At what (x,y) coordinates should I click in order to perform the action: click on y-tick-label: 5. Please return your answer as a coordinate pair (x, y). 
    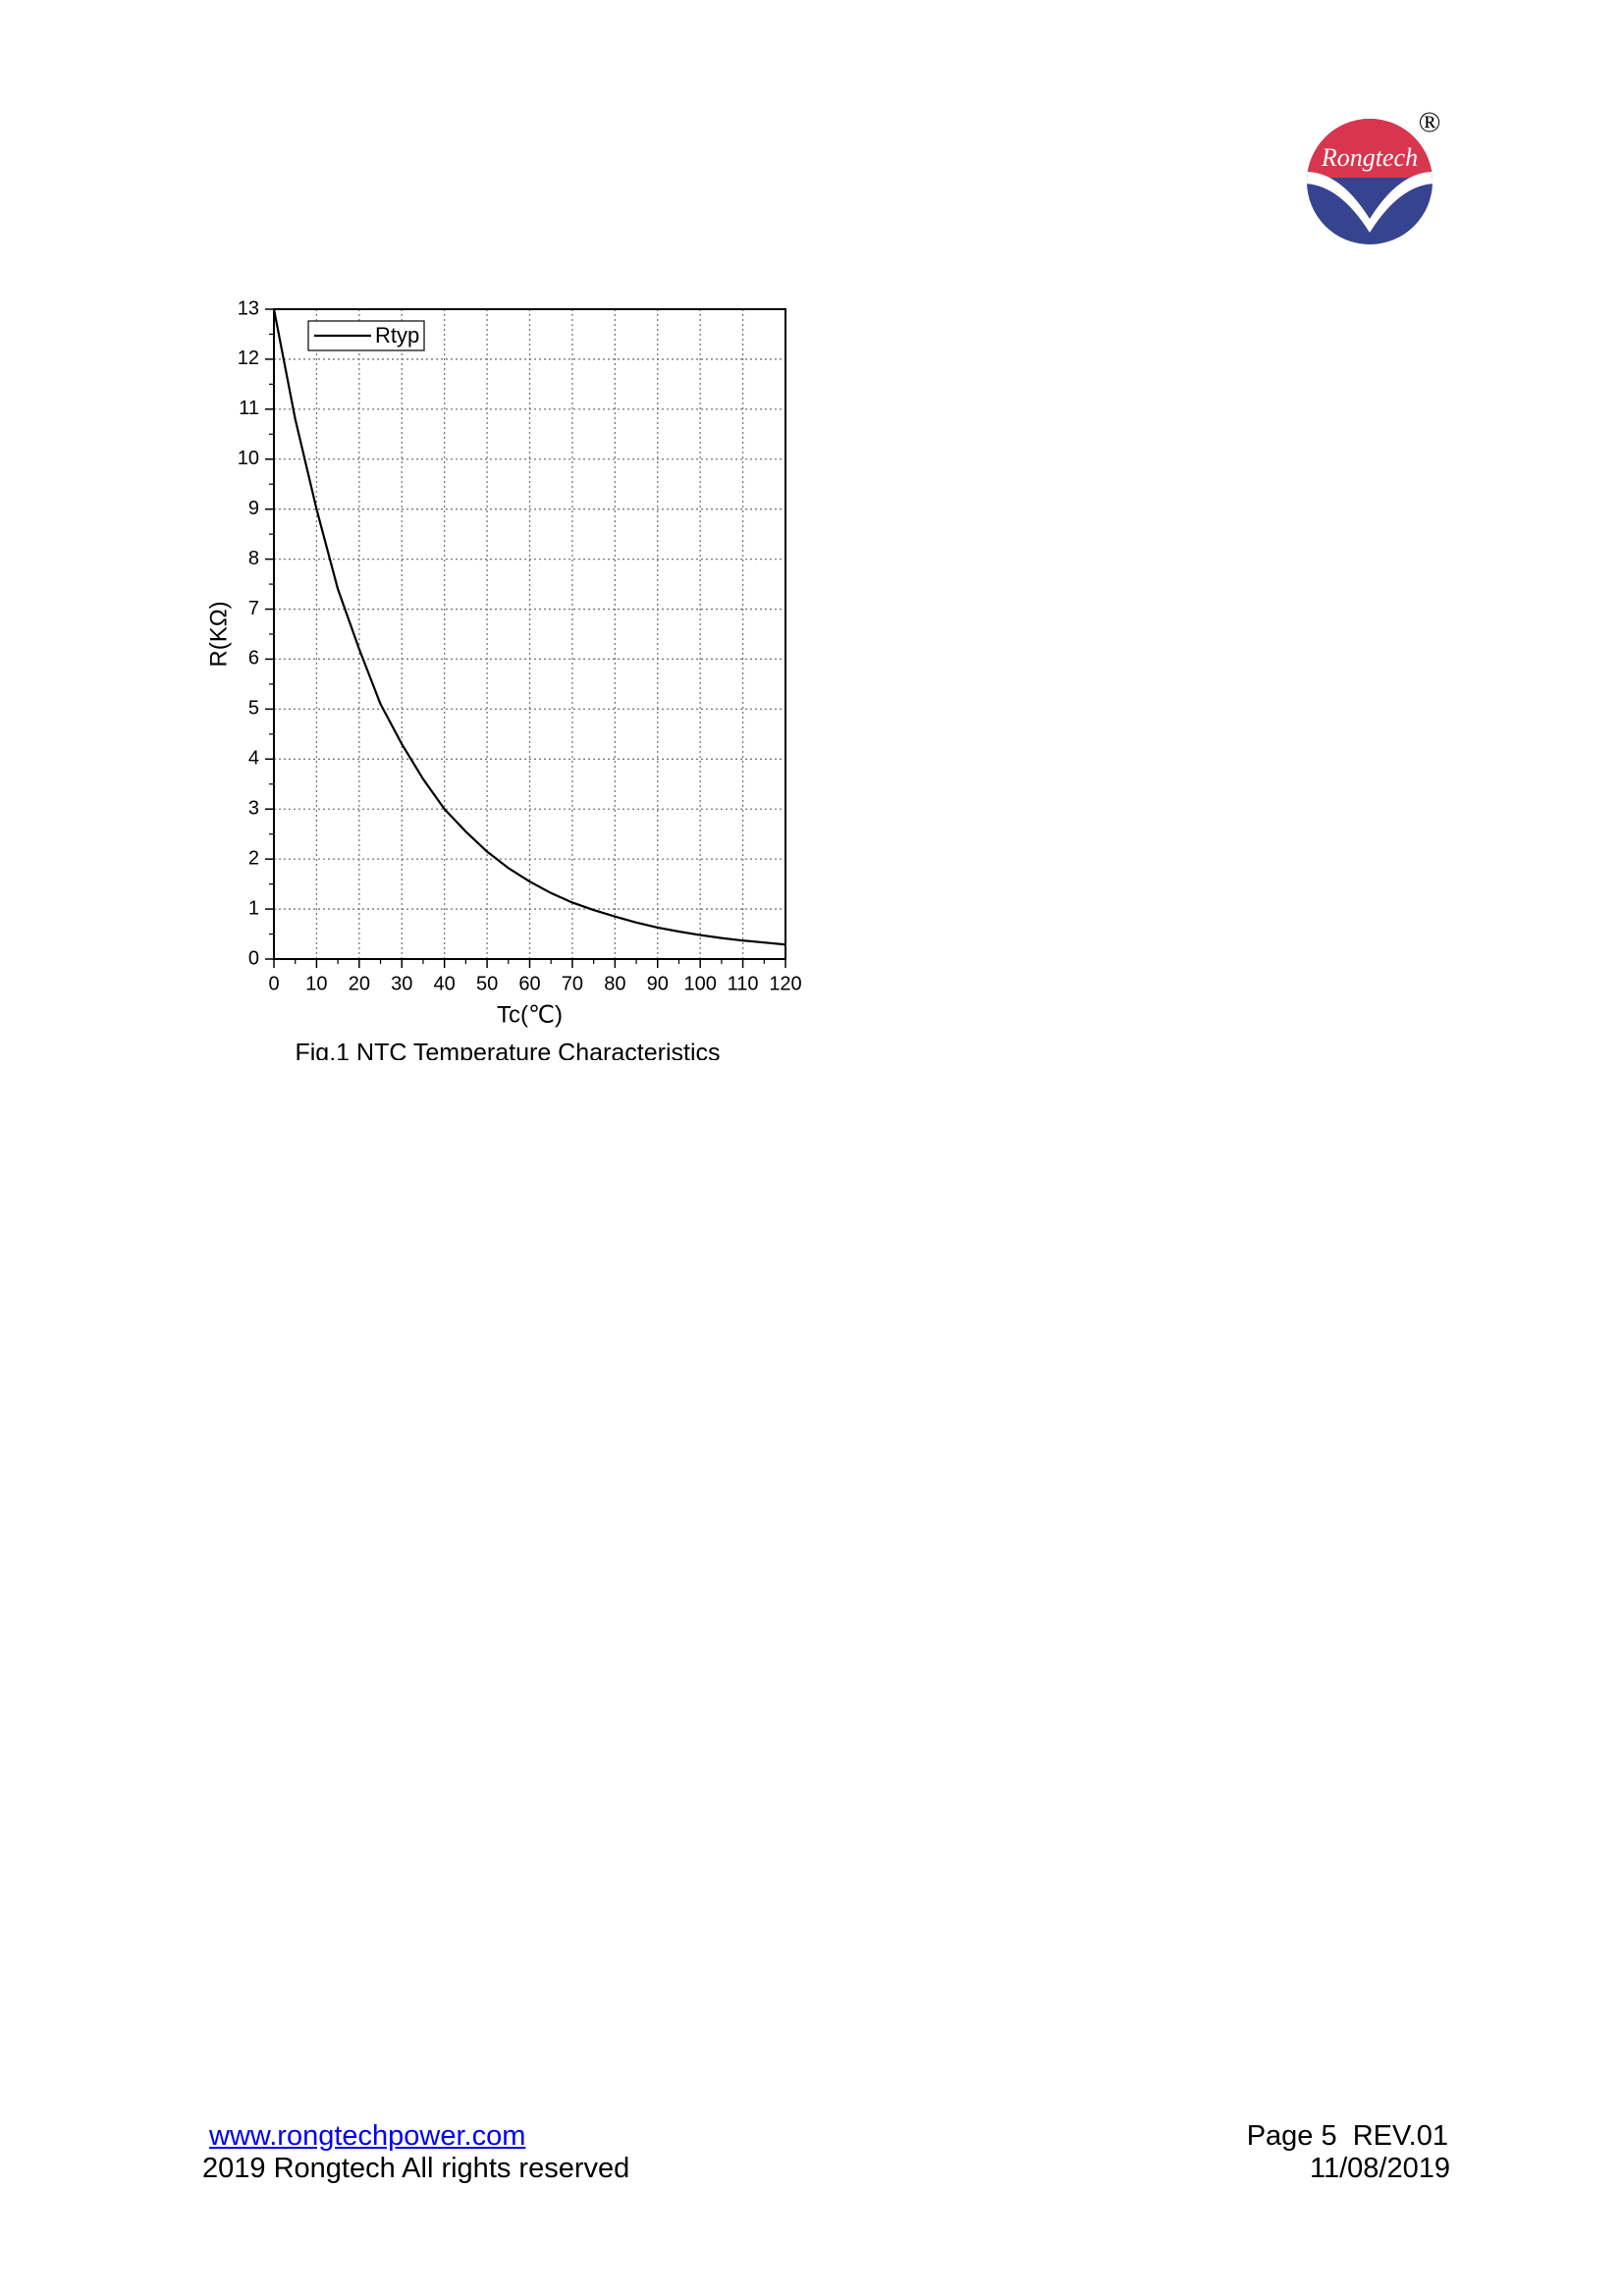
    Looking at the image, I should click on (253, 709).